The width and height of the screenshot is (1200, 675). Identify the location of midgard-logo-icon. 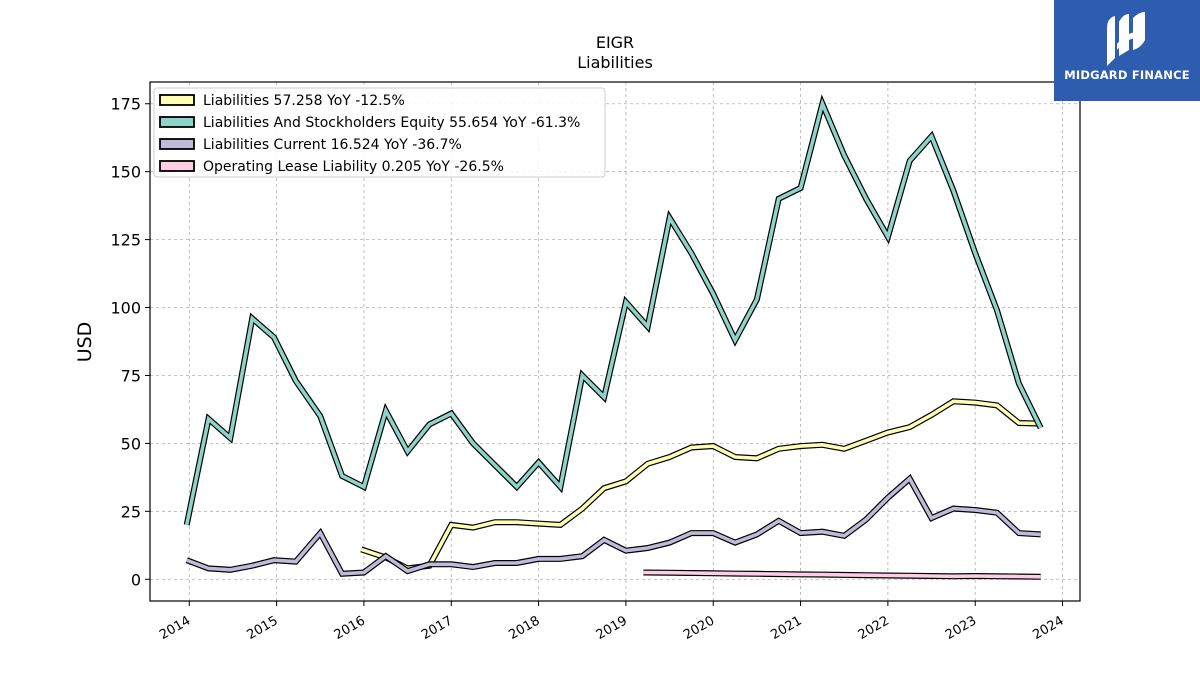
(1126, 39).